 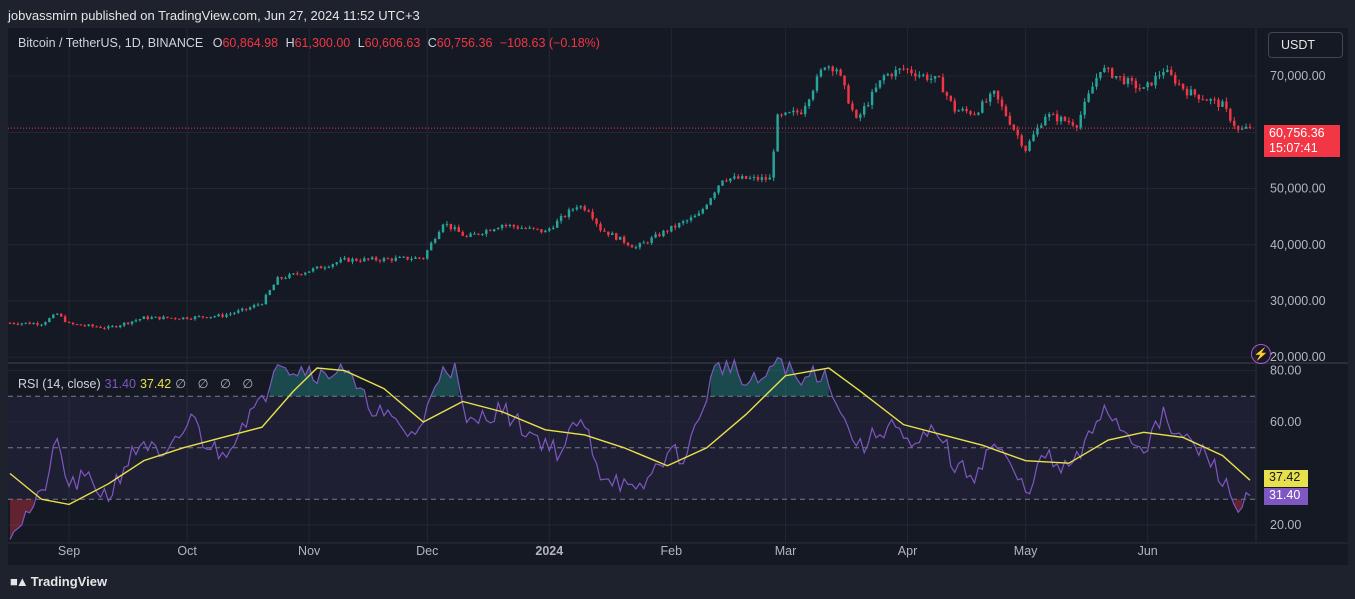 I want to click on symbol-label: Bitcoin / TetherUS, 1D, BINANCE, so click(x=111, y=43).